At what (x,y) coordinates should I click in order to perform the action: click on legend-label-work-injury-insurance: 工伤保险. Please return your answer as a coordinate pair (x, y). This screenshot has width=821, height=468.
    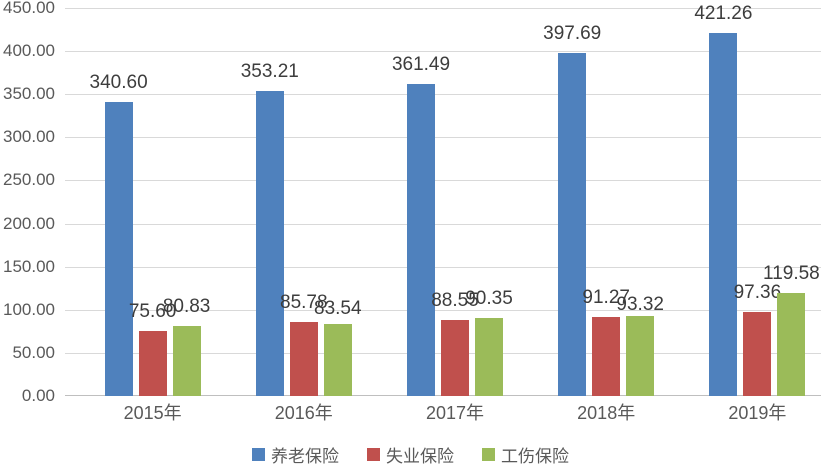
    Looking at the image, I should click on (535, 456).